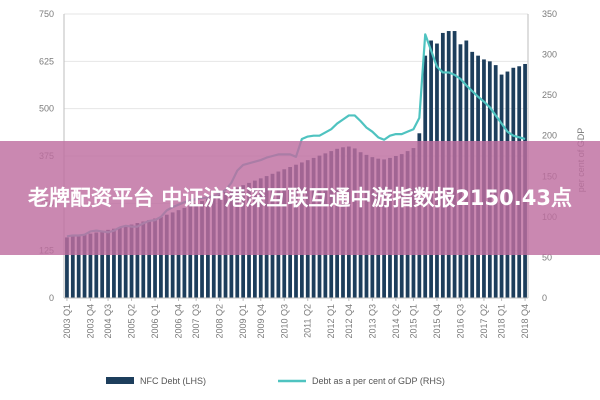 Image resolution: width=600 pixels, height=400 pixels. I want to click on x-tick-label: 2009 Q1, so click(243, 321).